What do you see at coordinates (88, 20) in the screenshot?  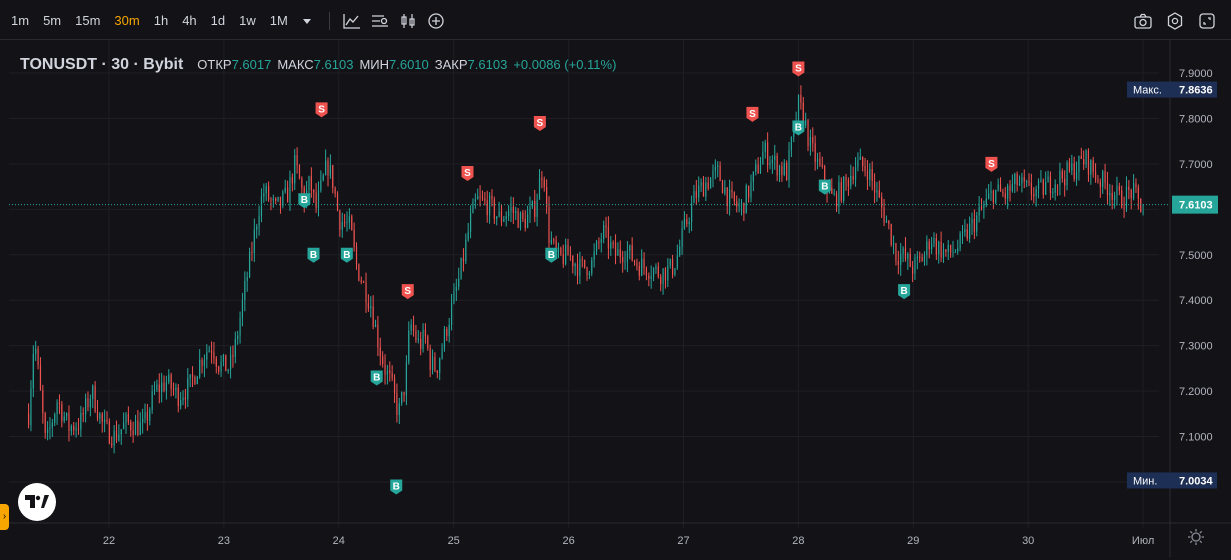 I see `timeframe-15m: 15m` at bounding box center [88, 20].